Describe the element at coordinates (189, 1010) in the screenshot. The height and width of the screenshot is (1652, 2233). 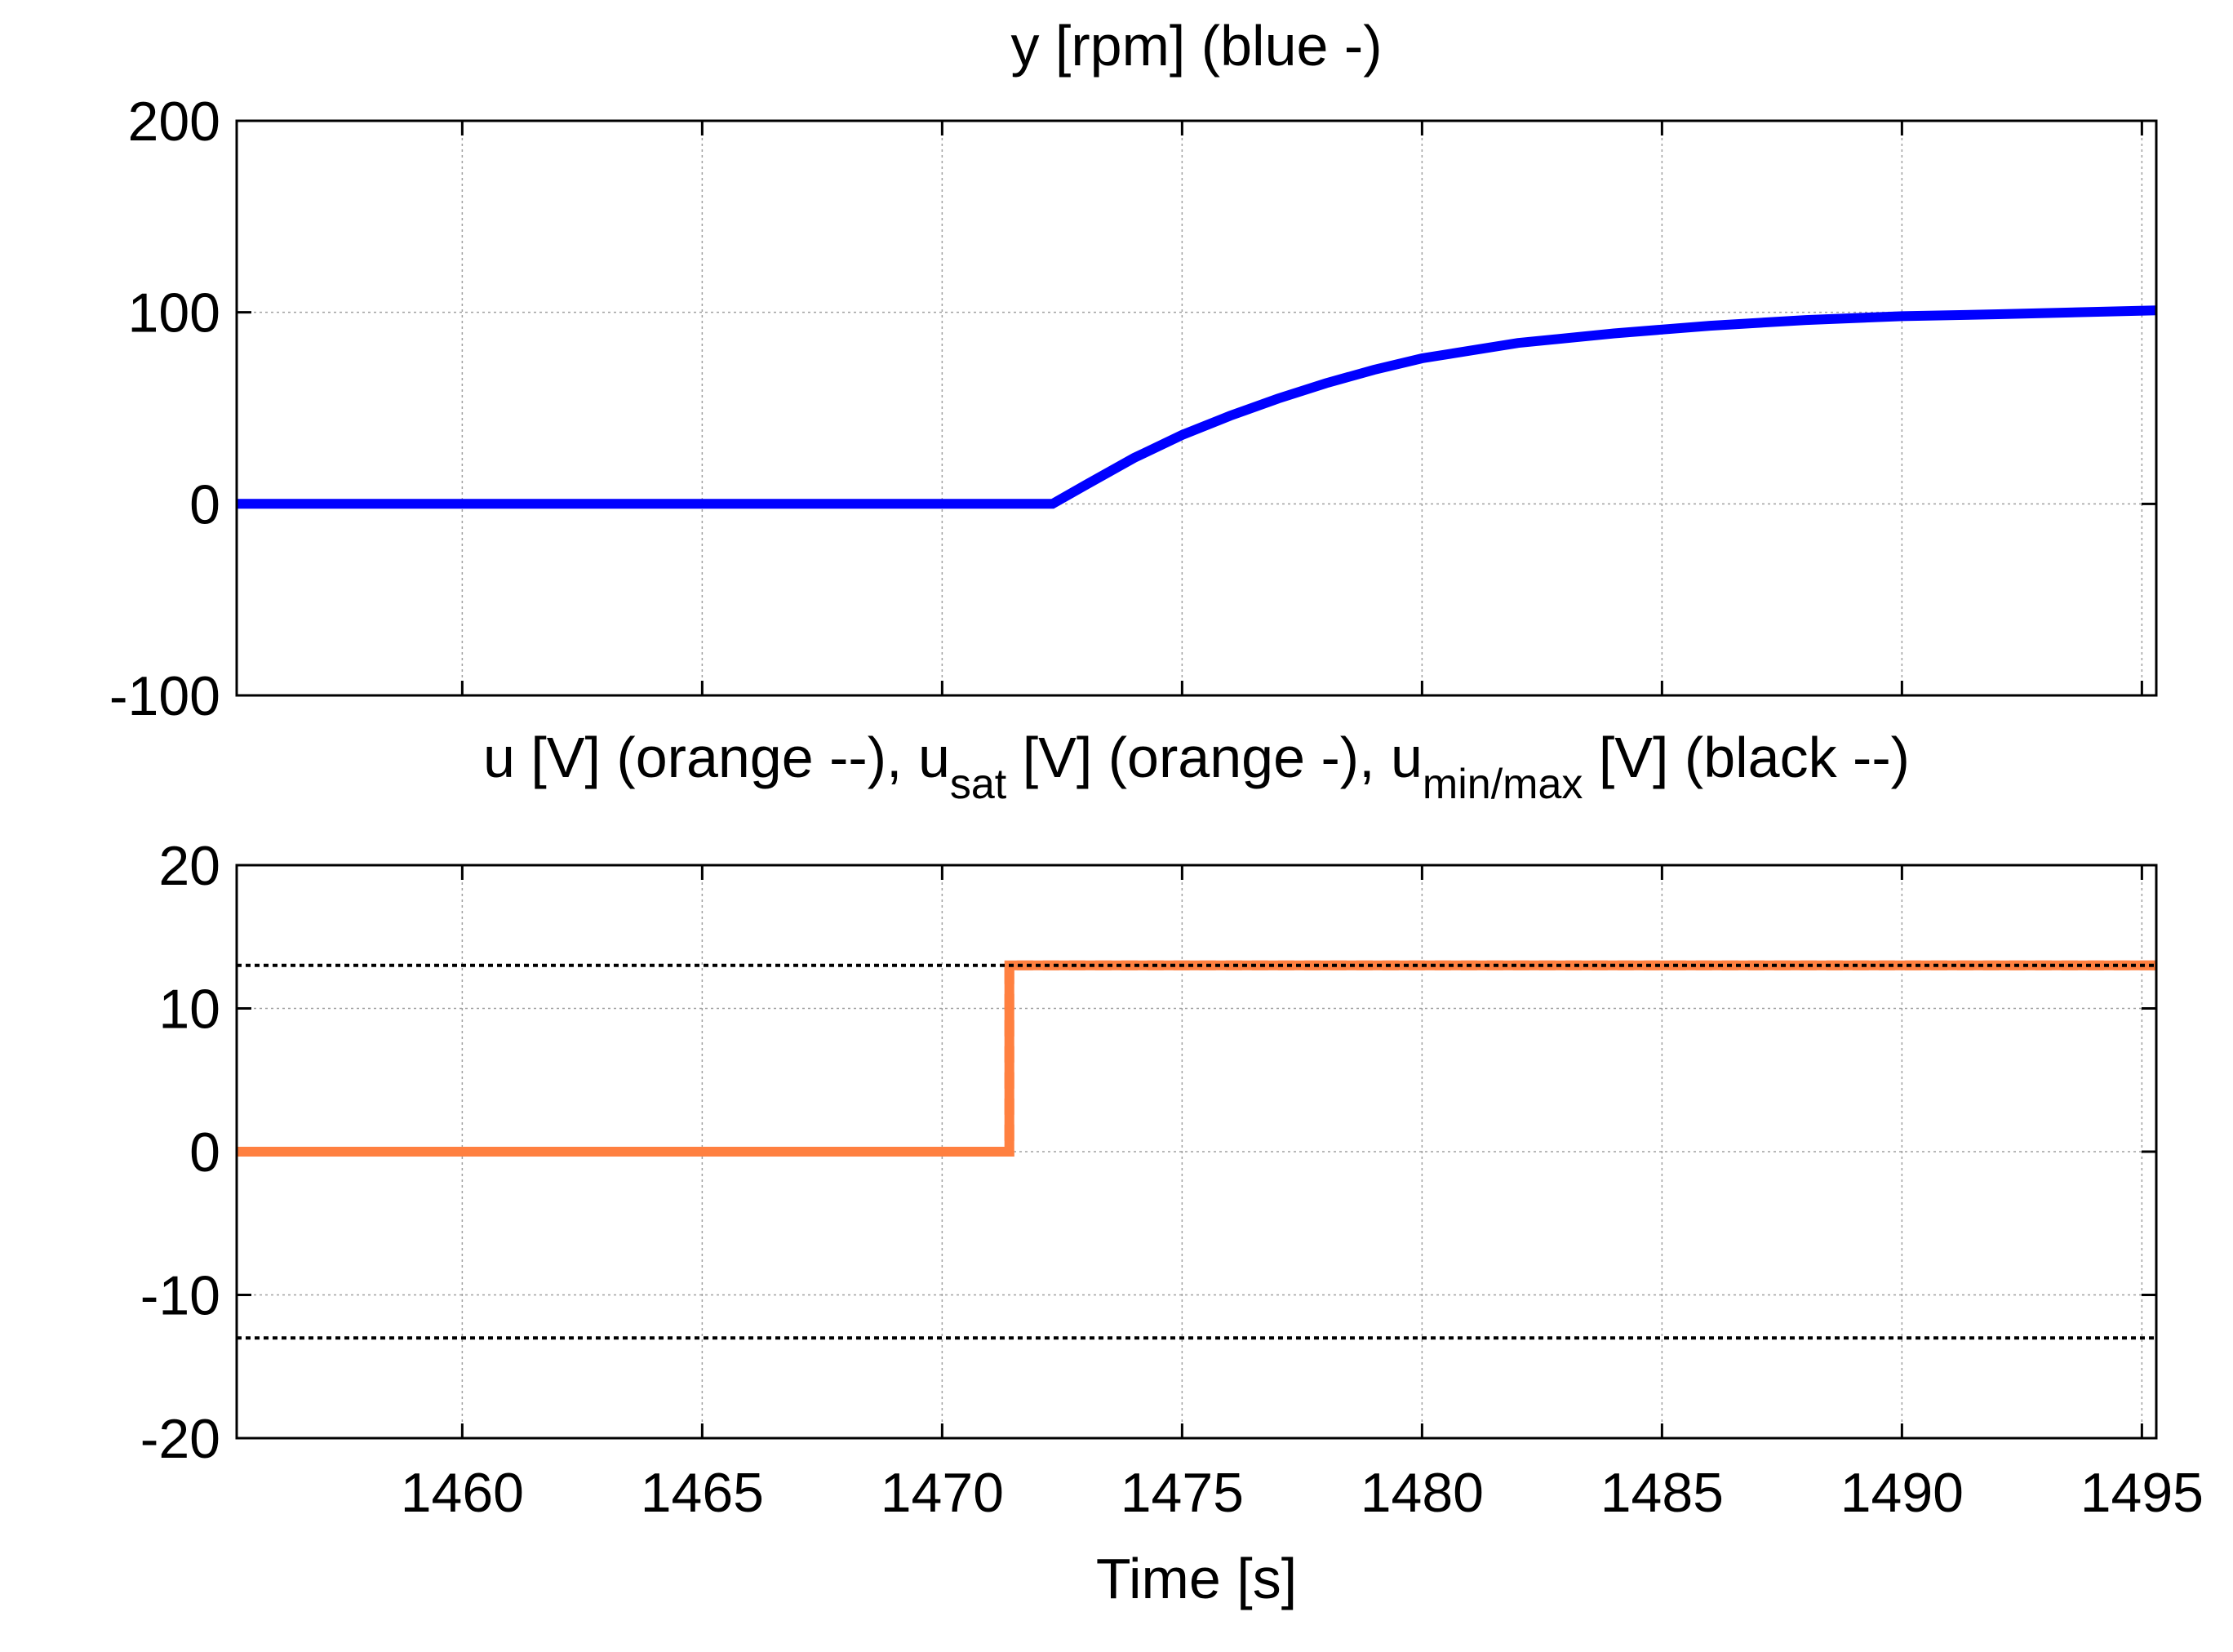
I see `y-tick-label: 10` at that location.